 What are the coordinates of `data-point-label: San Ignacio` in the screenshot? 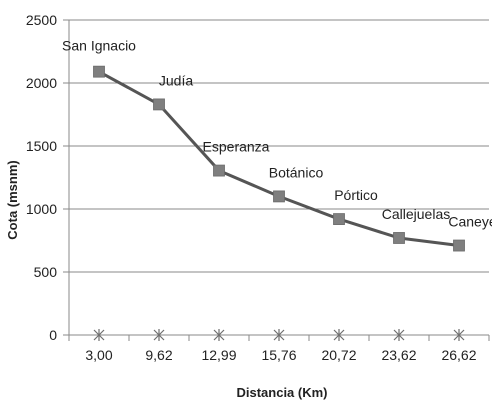 It's located at (99, 46).